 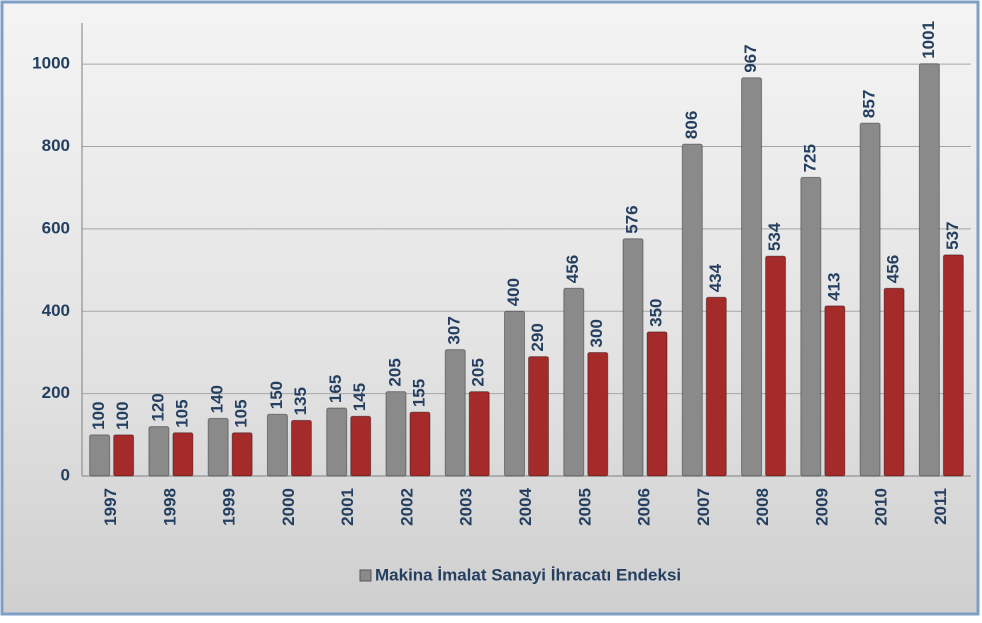 What do you see at coordinates (110, 507) in the screenshot?
I see `x-tick-label: 1997` at bounding box center [110, 507].